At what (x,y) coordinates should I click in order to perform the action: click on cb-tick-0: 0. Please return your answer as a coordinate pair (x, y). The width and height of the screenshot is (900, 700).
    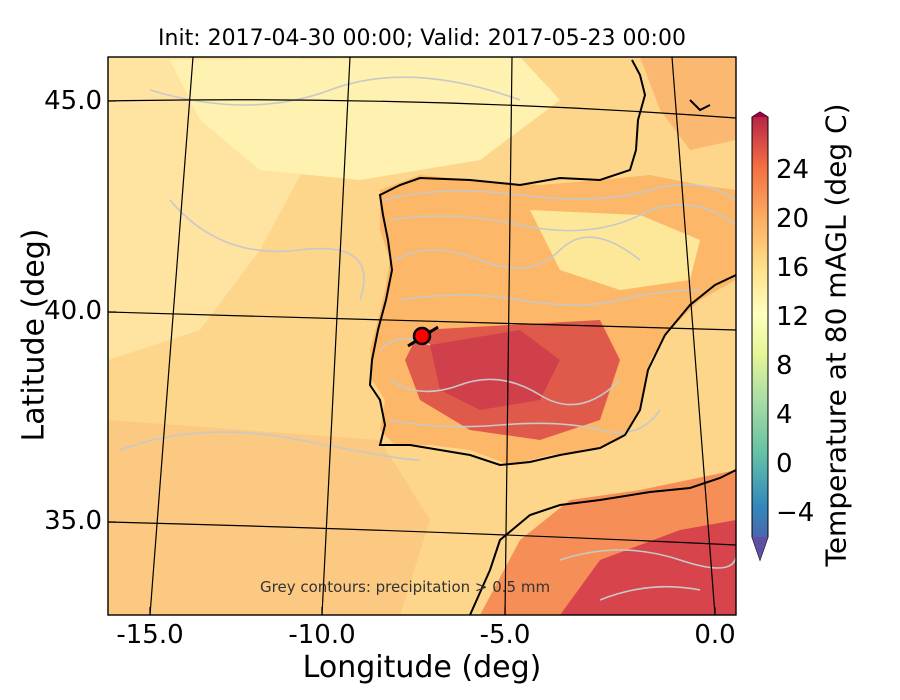
    Looking at the image, I should click on (784, 464).